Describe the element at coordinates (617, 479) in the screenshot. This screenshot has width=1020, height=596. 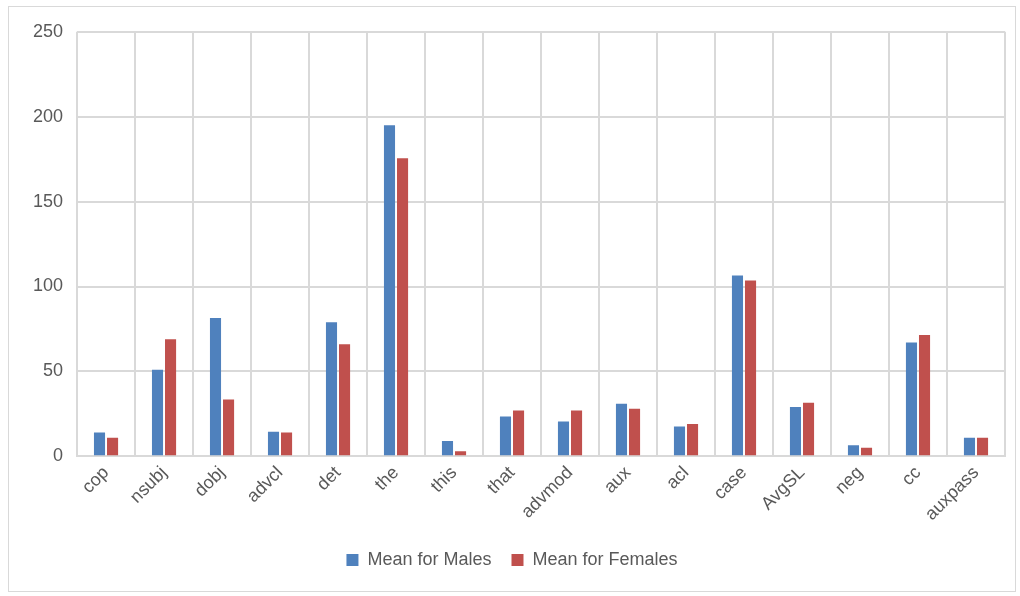
I see `x-tick-label: aux` at that location.